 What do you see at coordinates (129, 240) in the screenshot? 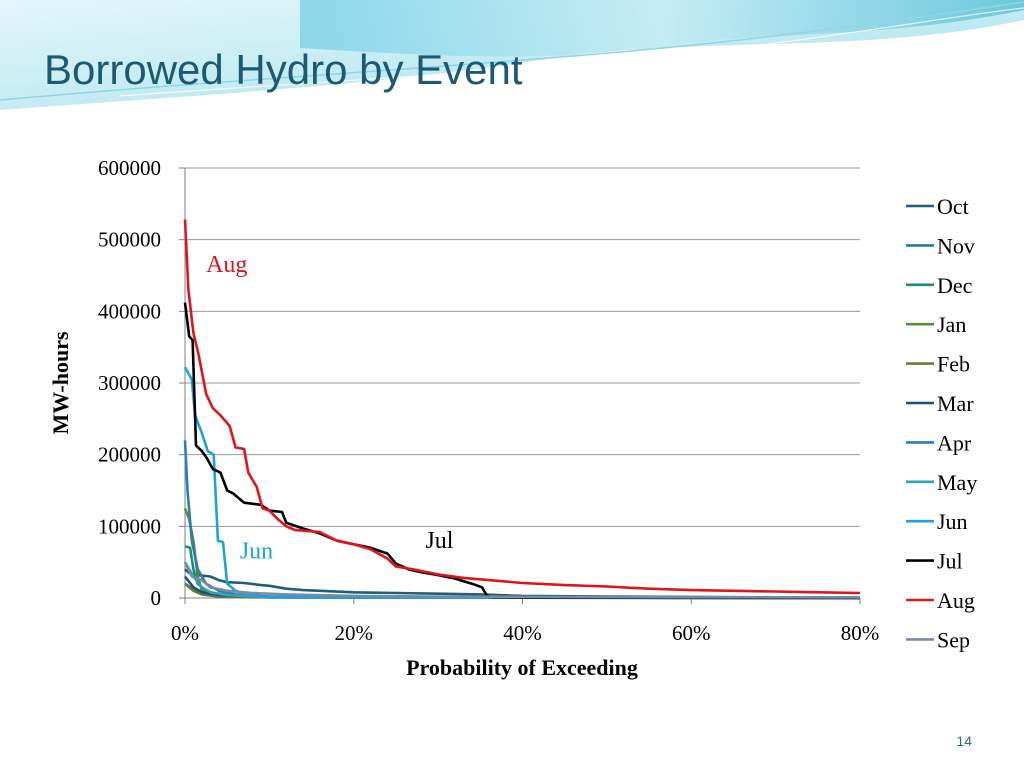
I see `y-tick-label: 500000` at bounding box center [129, 240].